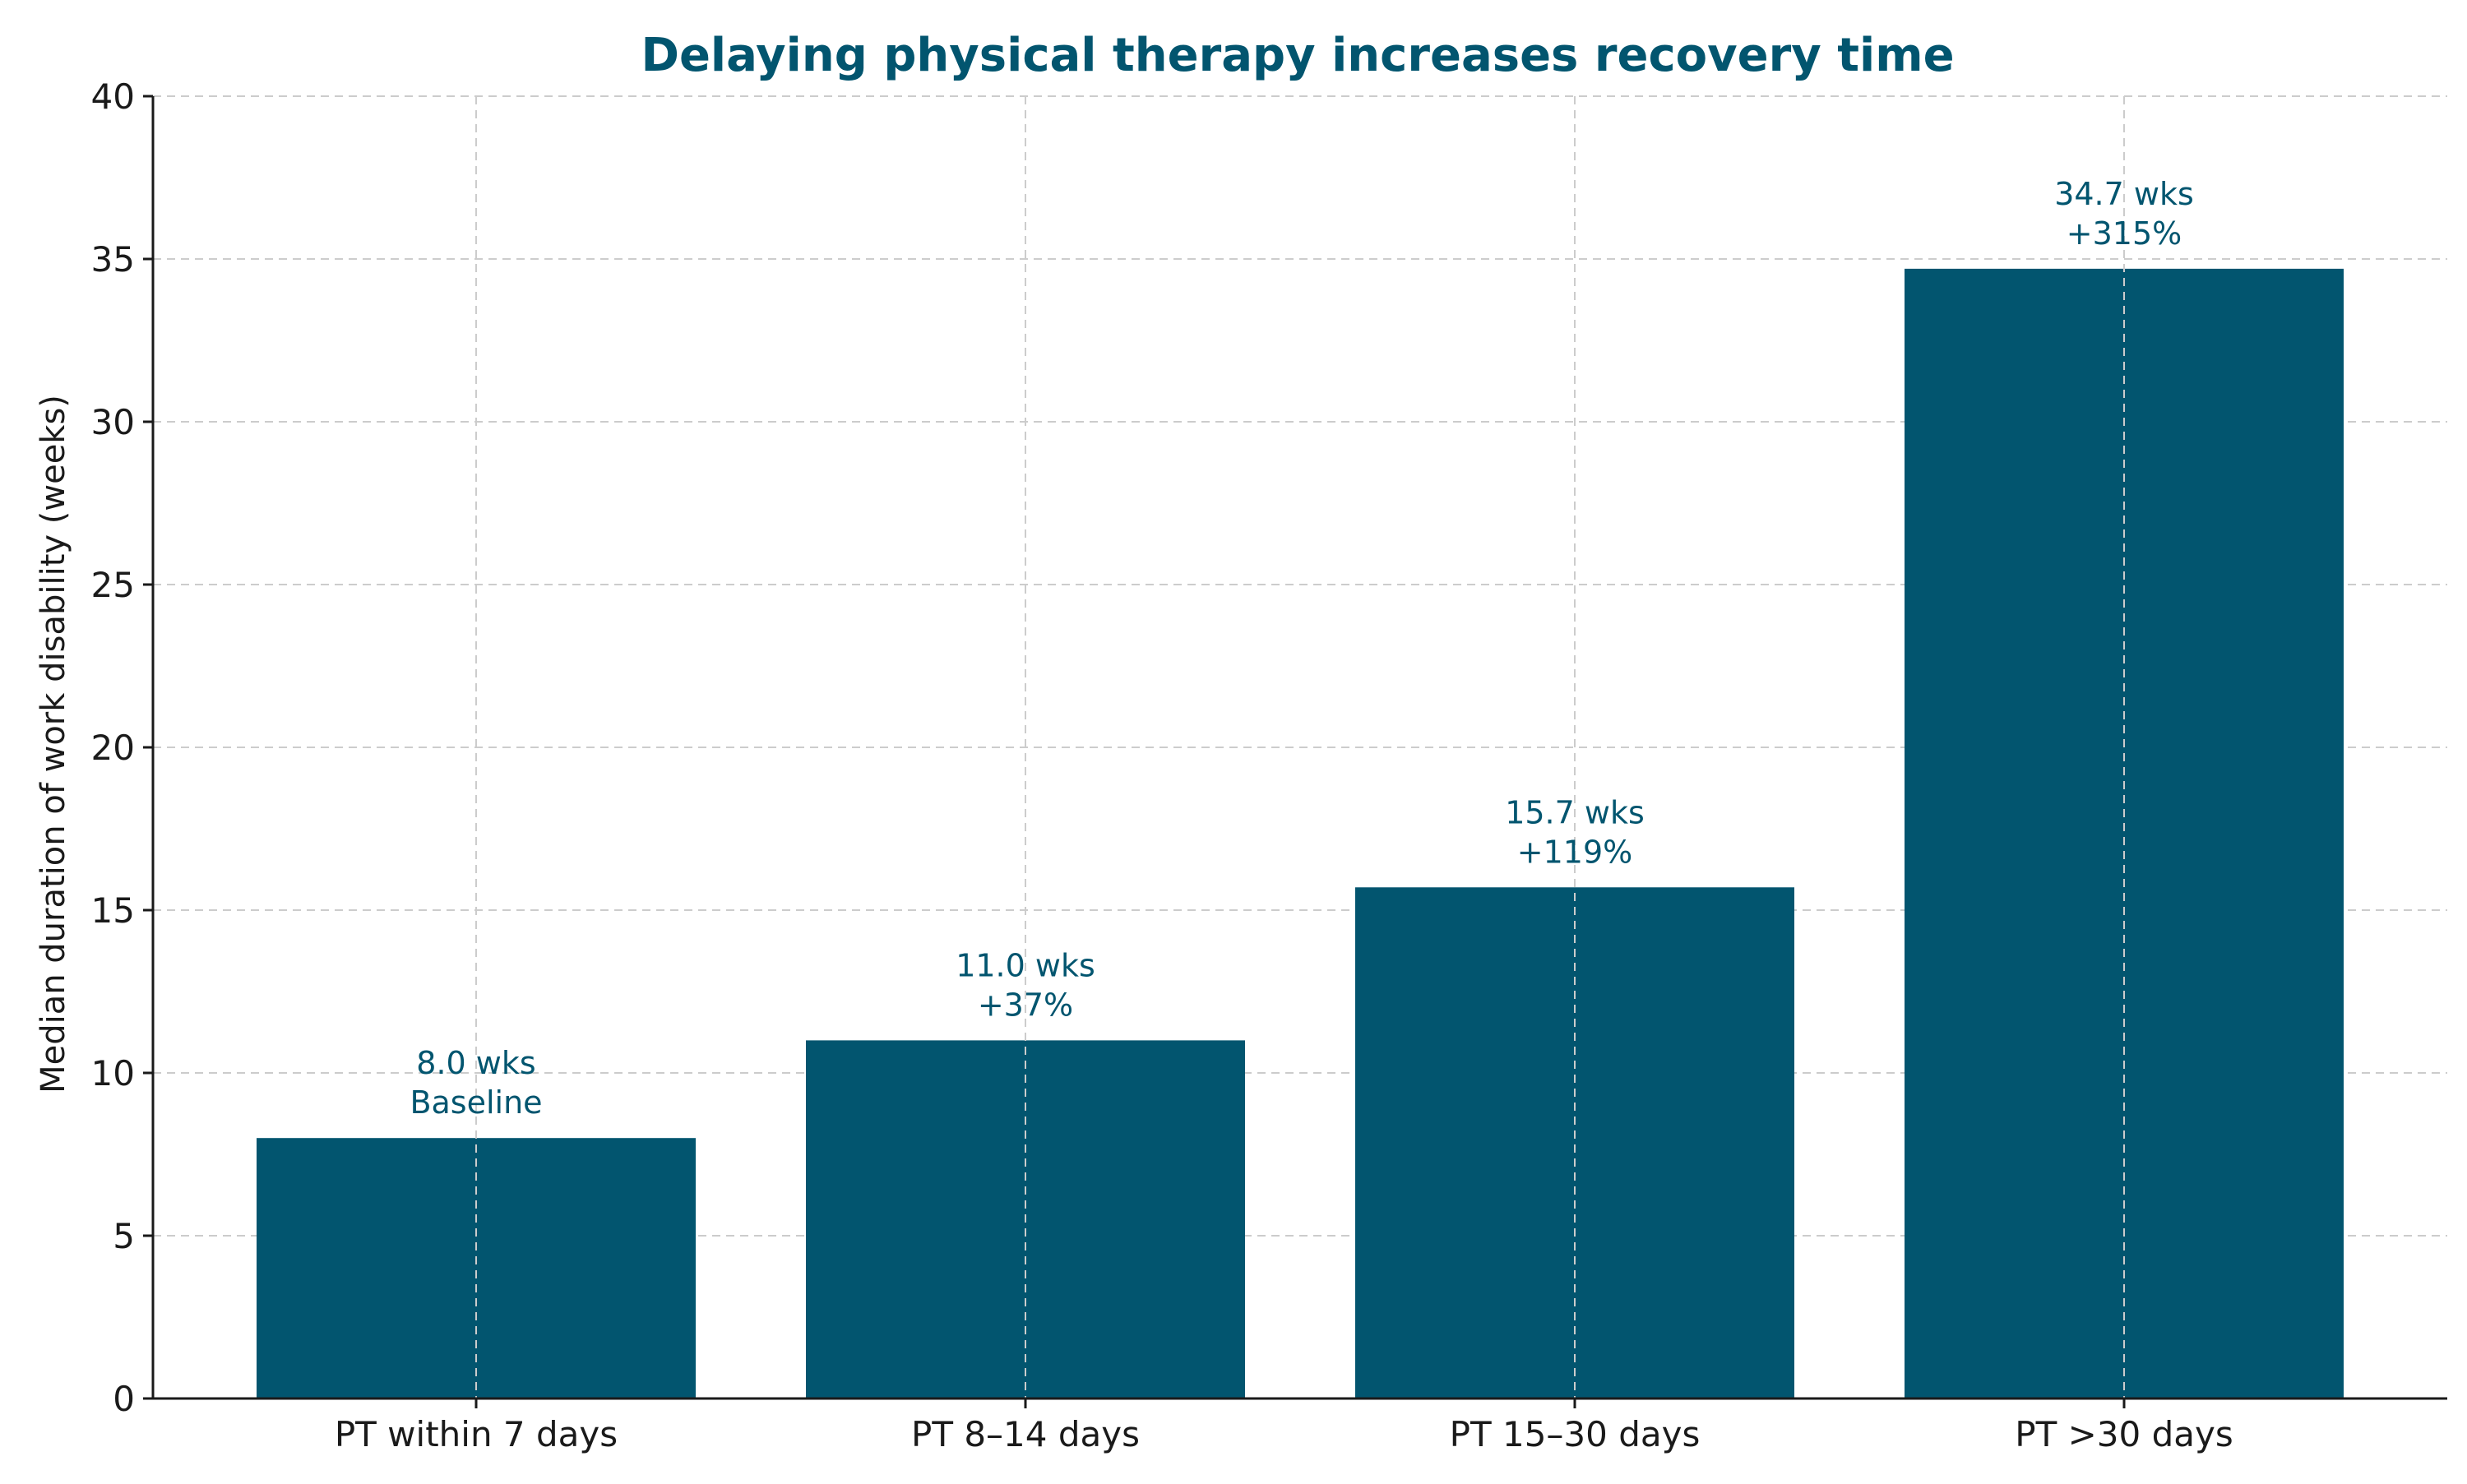  Describe the element at coordinates (1575, 1434) in the screenshot. I see `x-tick-label: PT 15–30 days` at that location.